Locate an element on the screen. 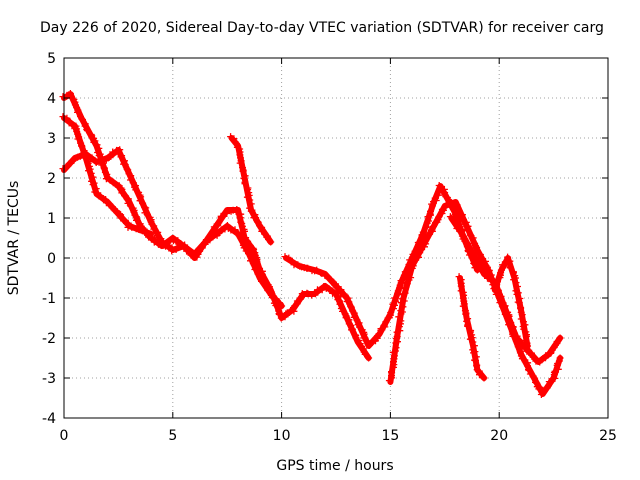 The width and height of the screenshot is (640, 480). x-axis-label: GPS time / hours is located at coordinates (334, 466).